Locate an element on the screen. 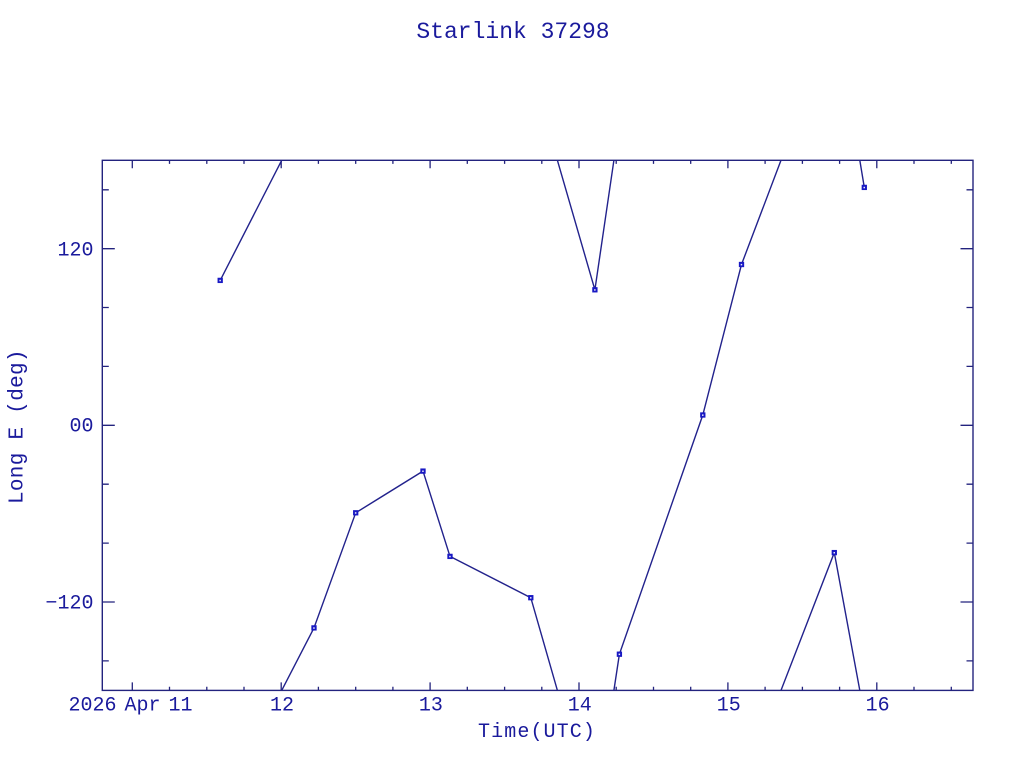  svg-text: 14 is located at coordinates (580, 706).